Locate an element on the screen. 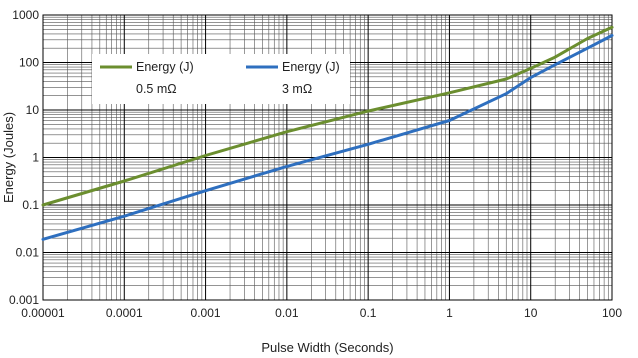  x-tick-label: 0.01 is located at coordinates (287, 313).